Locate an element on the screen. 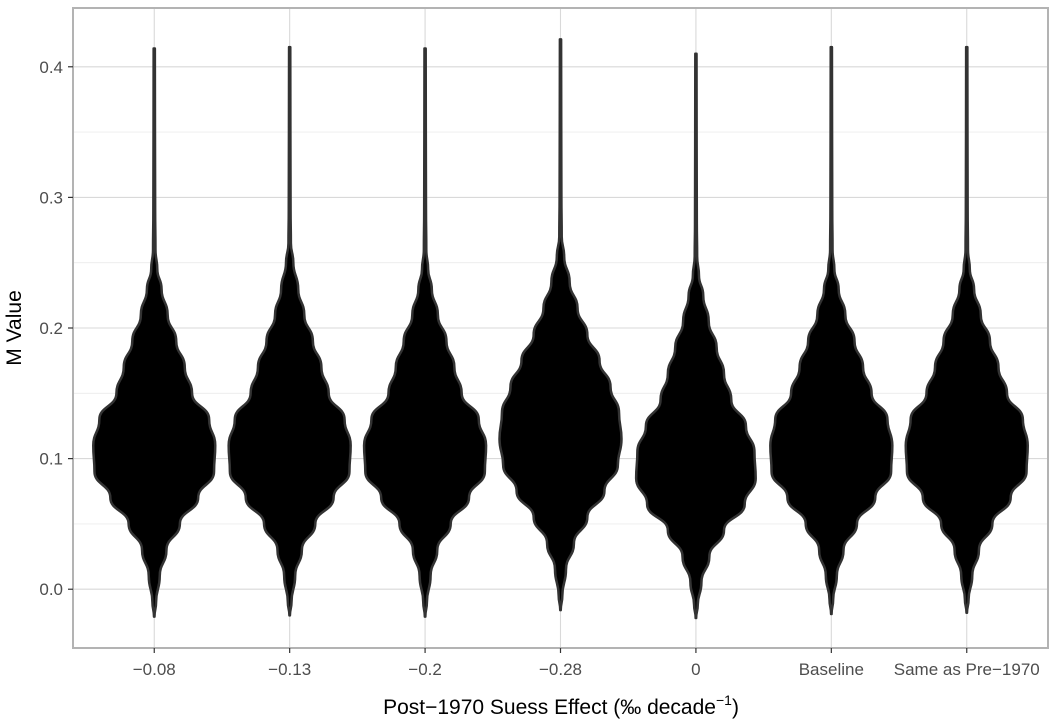 The width and height of the screenshot is (1064, 728). y-tick-label: 0.1 is located at coordinates (51, 459).